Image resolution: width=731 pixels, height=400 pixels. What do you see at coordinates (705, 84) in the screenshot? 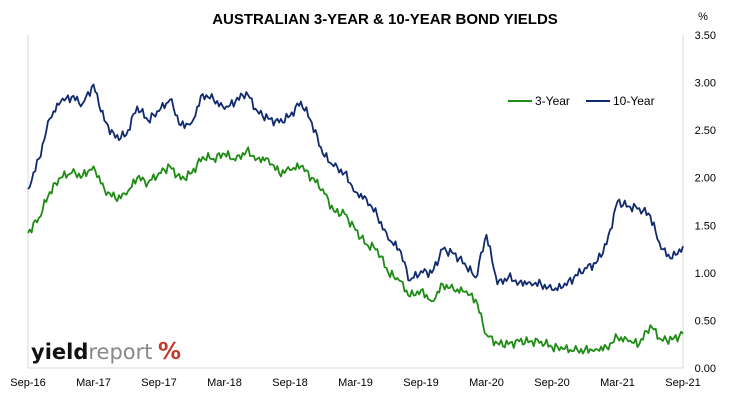
I see `y-tick-label: 3.00` at bounding box center [705, 84].